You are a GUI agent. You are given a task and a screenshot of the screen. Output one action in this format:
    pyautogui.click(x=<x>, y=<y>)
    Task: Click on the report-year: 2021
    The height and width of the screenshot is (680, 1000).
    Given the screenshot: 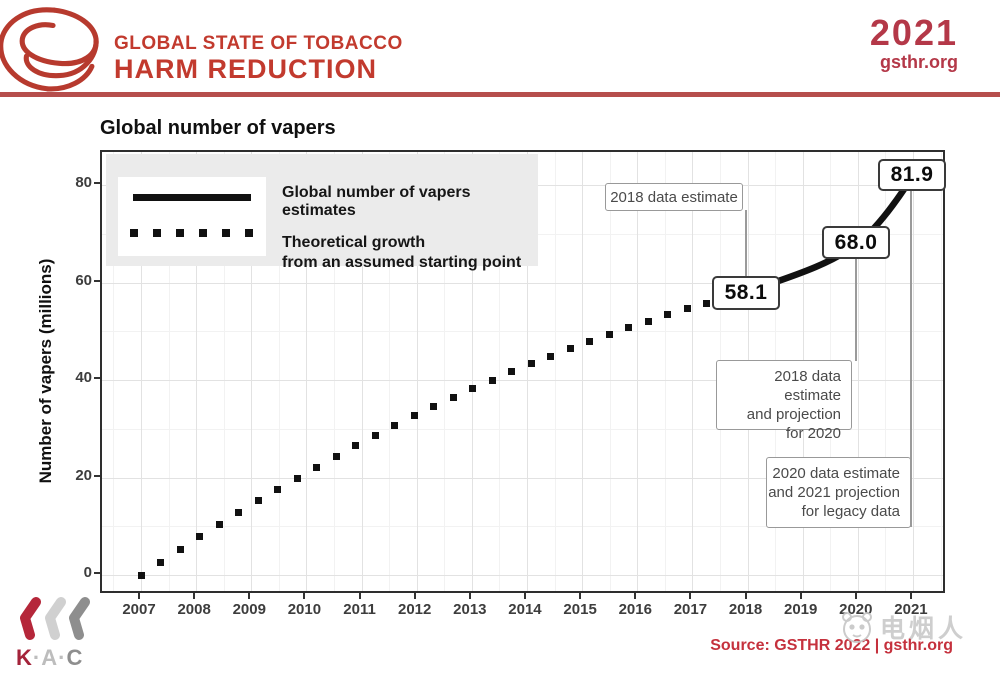 What is the action you would take?
    pyautogui.click(x=913, y=32)
    